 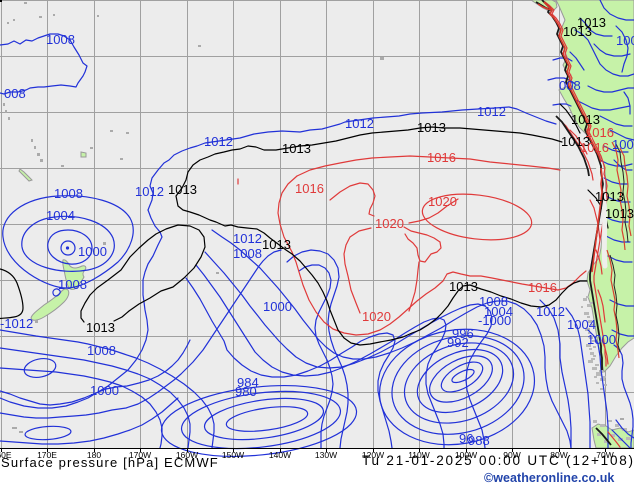 What do you see at coordinates (458, 342) in the screenshot?
I see `svg-text: 992` at bounding box center [458, 342].